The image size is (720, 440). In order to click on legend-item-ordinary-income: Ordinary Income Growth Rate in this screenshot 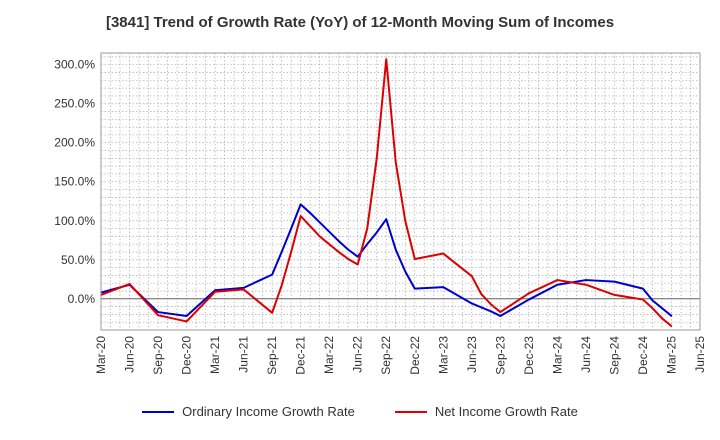, I will do `click(248, 411)`.